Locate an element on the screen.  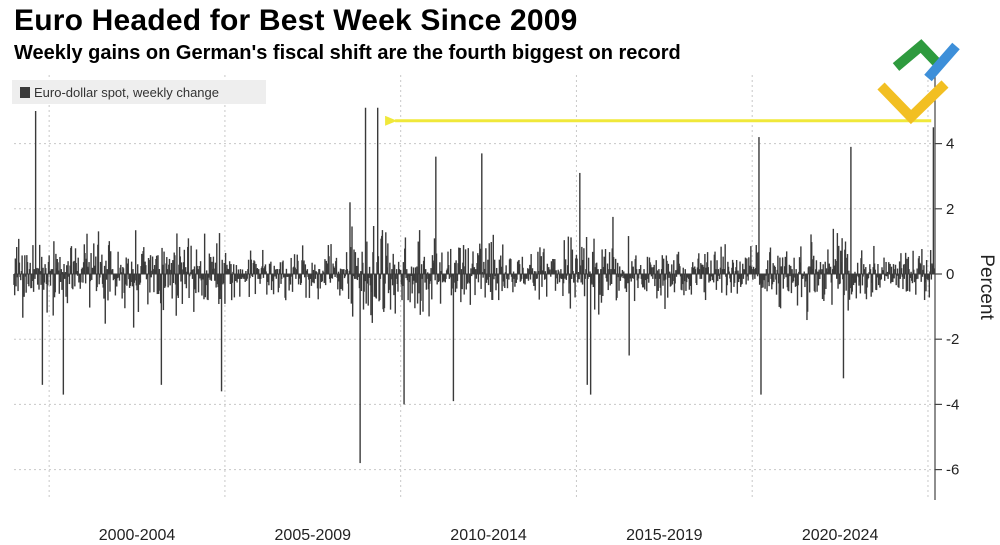
x-category-label: 2010-2014 is located at coordinates (488, 535).